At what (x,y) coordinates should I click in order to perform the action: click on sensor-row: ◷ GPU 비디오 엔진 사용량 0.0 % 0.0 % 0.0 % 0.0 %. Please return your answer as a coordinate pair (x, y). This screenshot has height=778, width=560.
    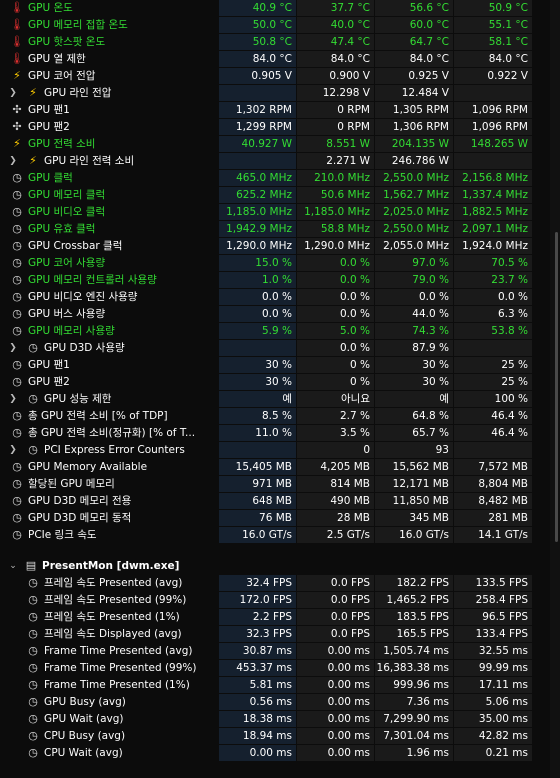
    Looking at the image, I should click on (274, 297).